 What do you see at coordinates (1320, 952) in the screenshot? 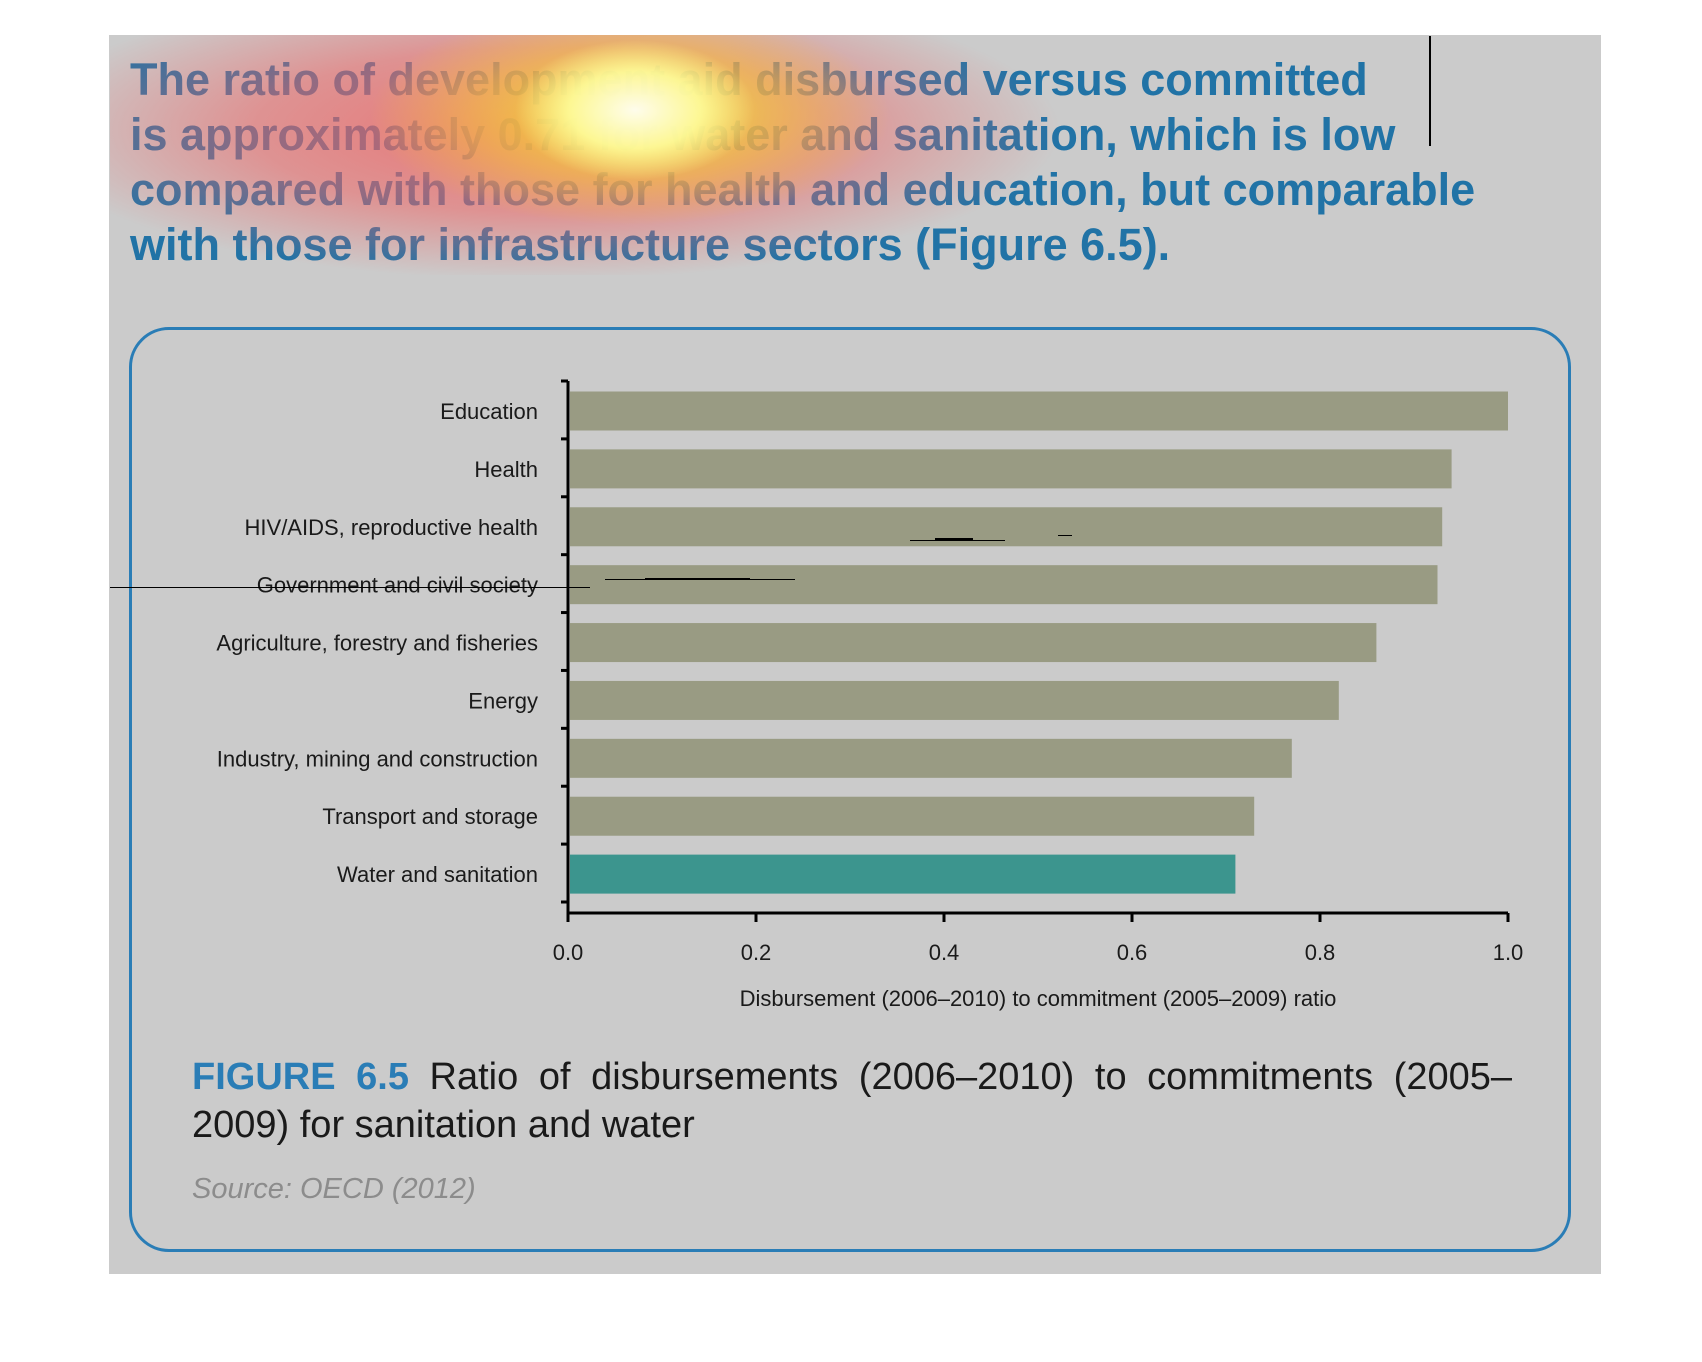
I see `x-tick-label: 0.8` at bounding box center [1320, 952].